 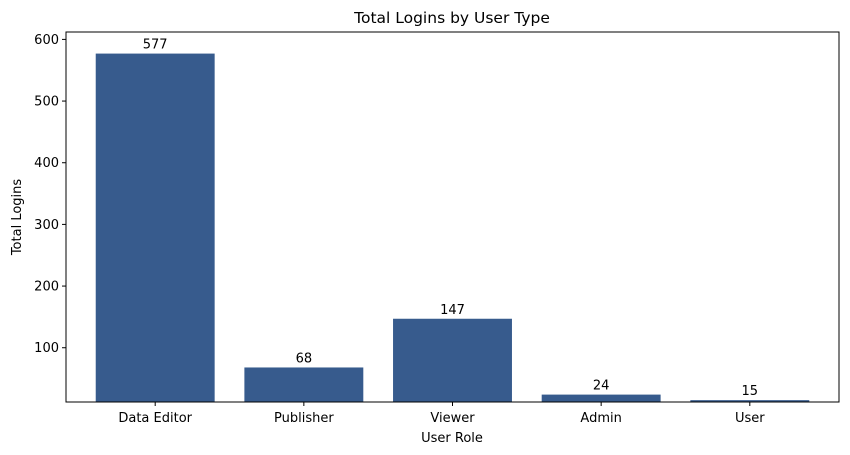 I want to click on y-tick-label: 100, so click(x=46, y=348).